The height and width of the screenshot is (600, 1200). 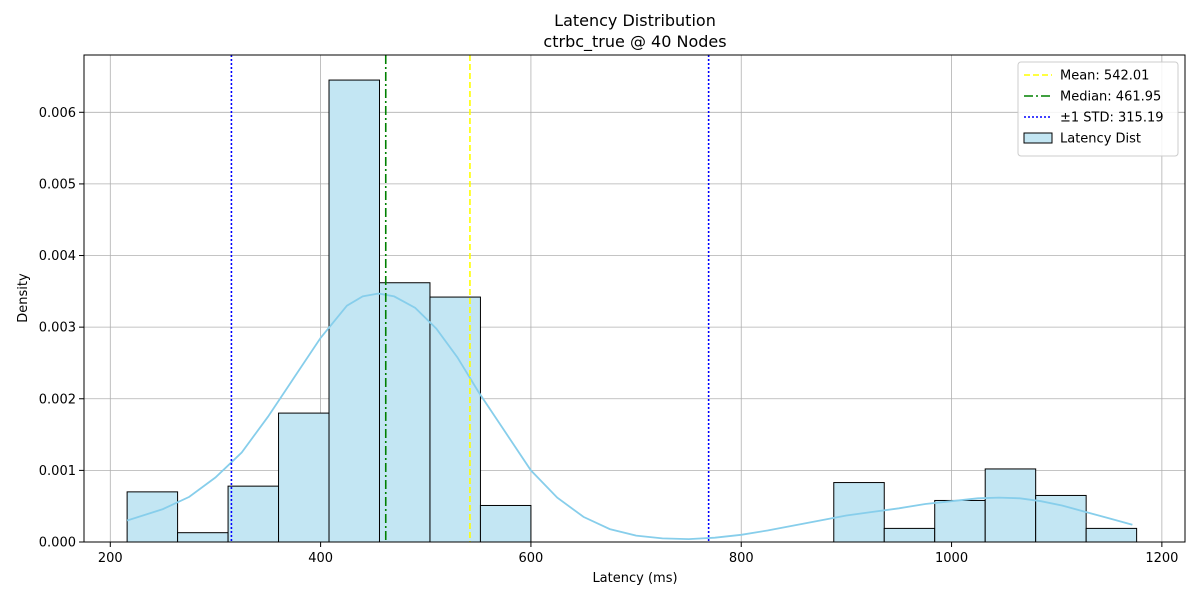 I want to click on y-tick-label-0: 0.000, so click(x=57, y=543).